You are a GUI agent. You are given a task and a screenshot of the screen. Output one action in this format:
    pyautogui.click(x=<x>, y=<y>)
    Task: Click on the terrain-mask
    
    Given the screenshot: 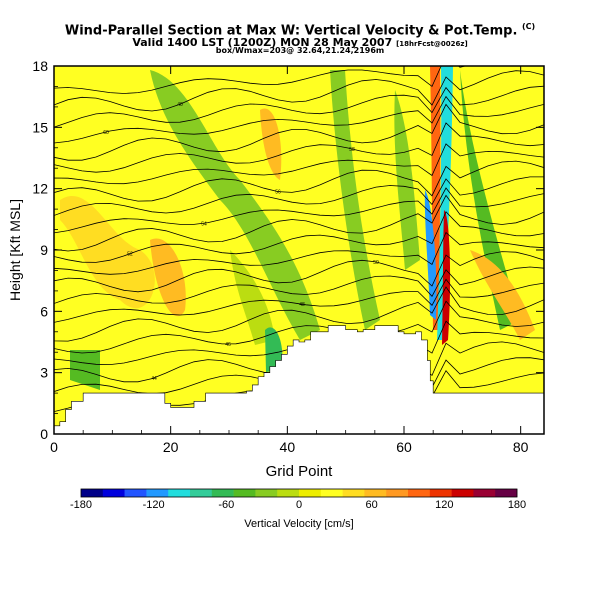 What is the action you would take?
    pyautogui.click(x=299, y=379)
    